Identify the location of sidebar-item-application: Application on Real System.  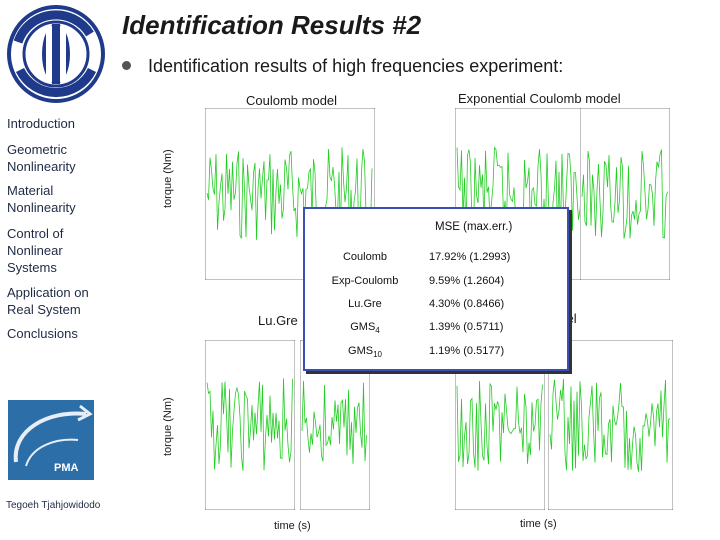
(48, 301).